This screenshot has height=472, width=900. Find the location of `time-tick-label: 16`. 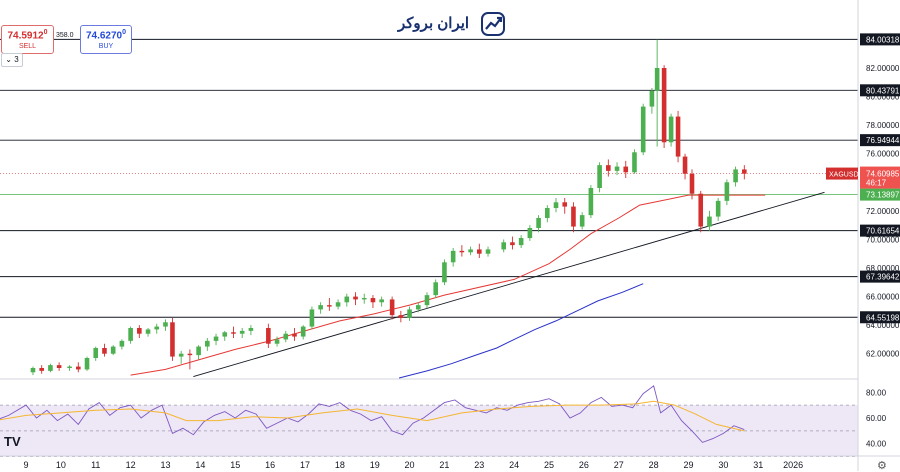

time-tick-label: 16 is located at coordinates (270, 465).